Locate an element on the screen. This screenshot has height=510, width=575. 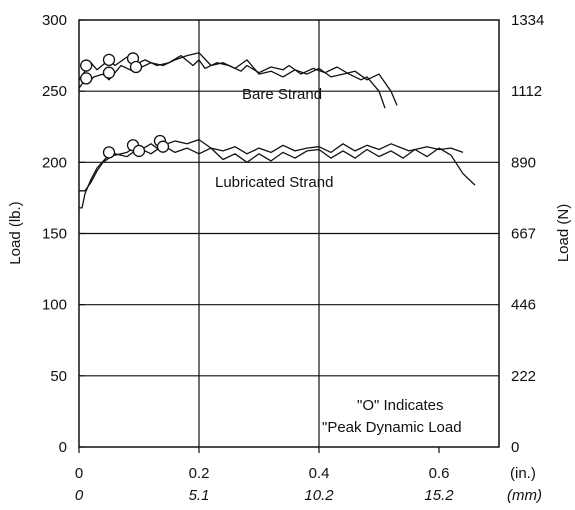
x-tick-in: 0 is located at coordinates (79, 473).